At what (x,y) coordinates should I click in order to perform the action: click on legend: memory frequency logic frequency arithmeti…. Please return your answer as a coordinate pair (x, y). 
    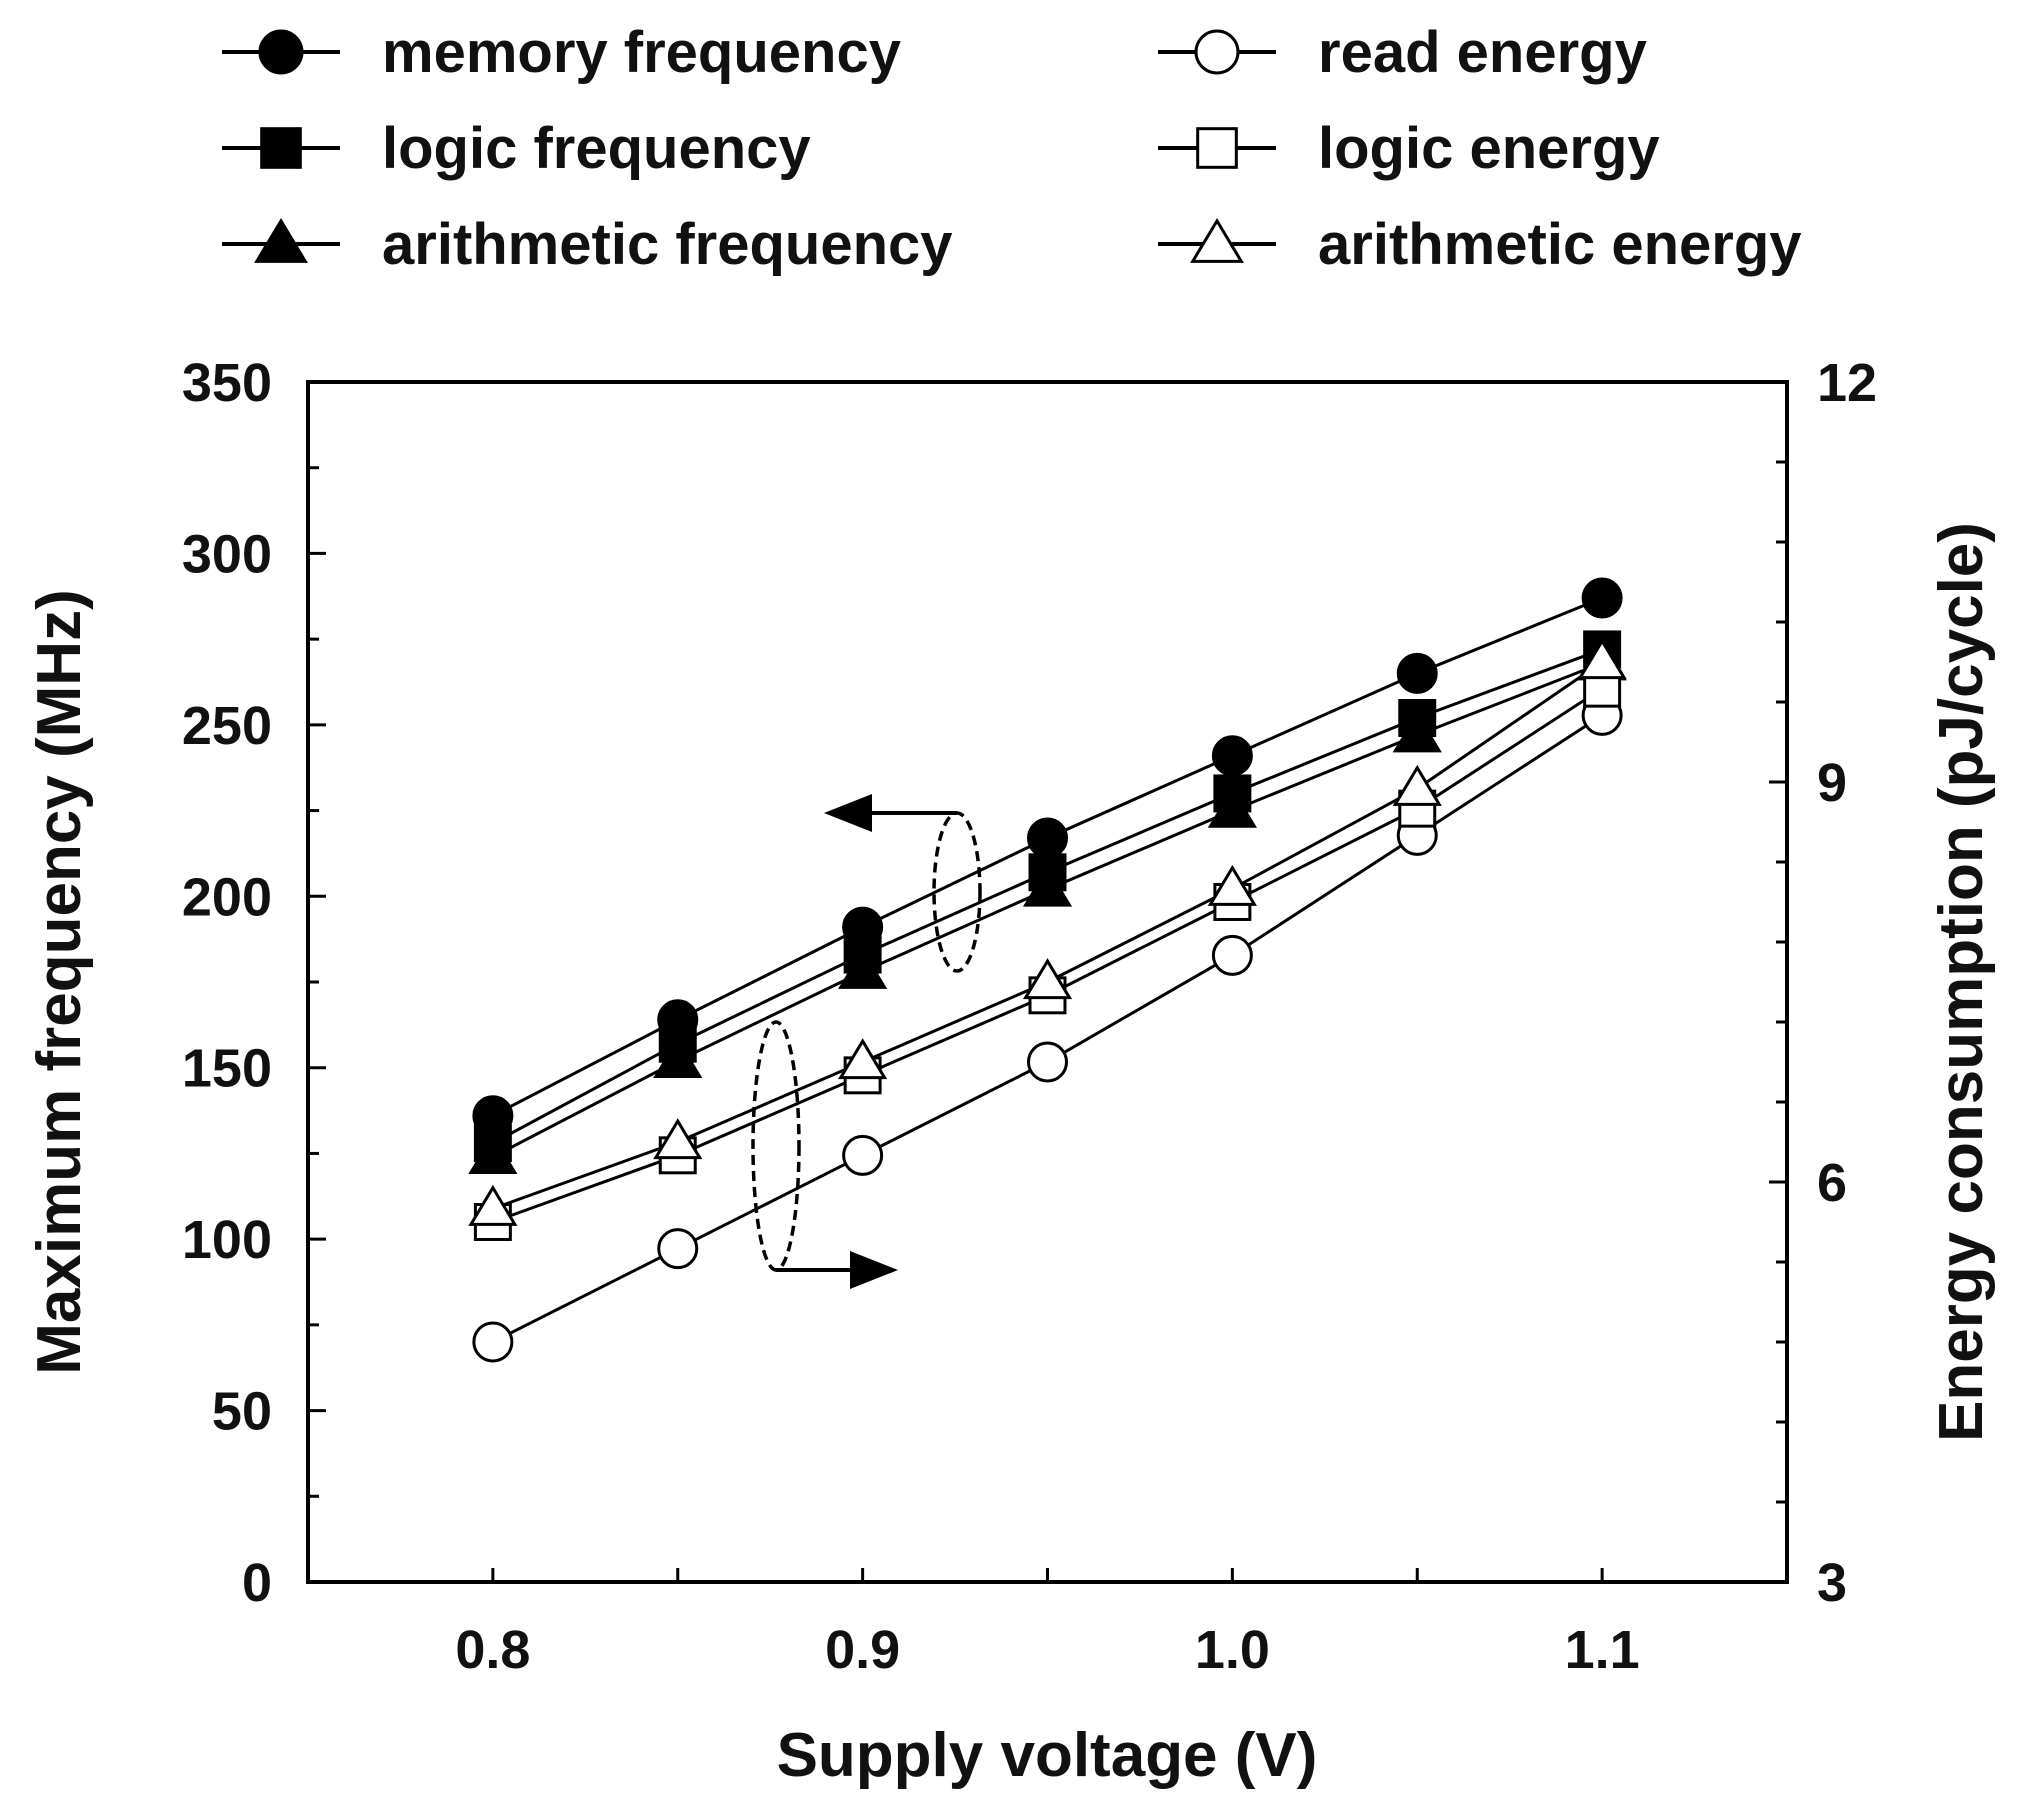
    Looking at the image, I should click on (1012, 148).